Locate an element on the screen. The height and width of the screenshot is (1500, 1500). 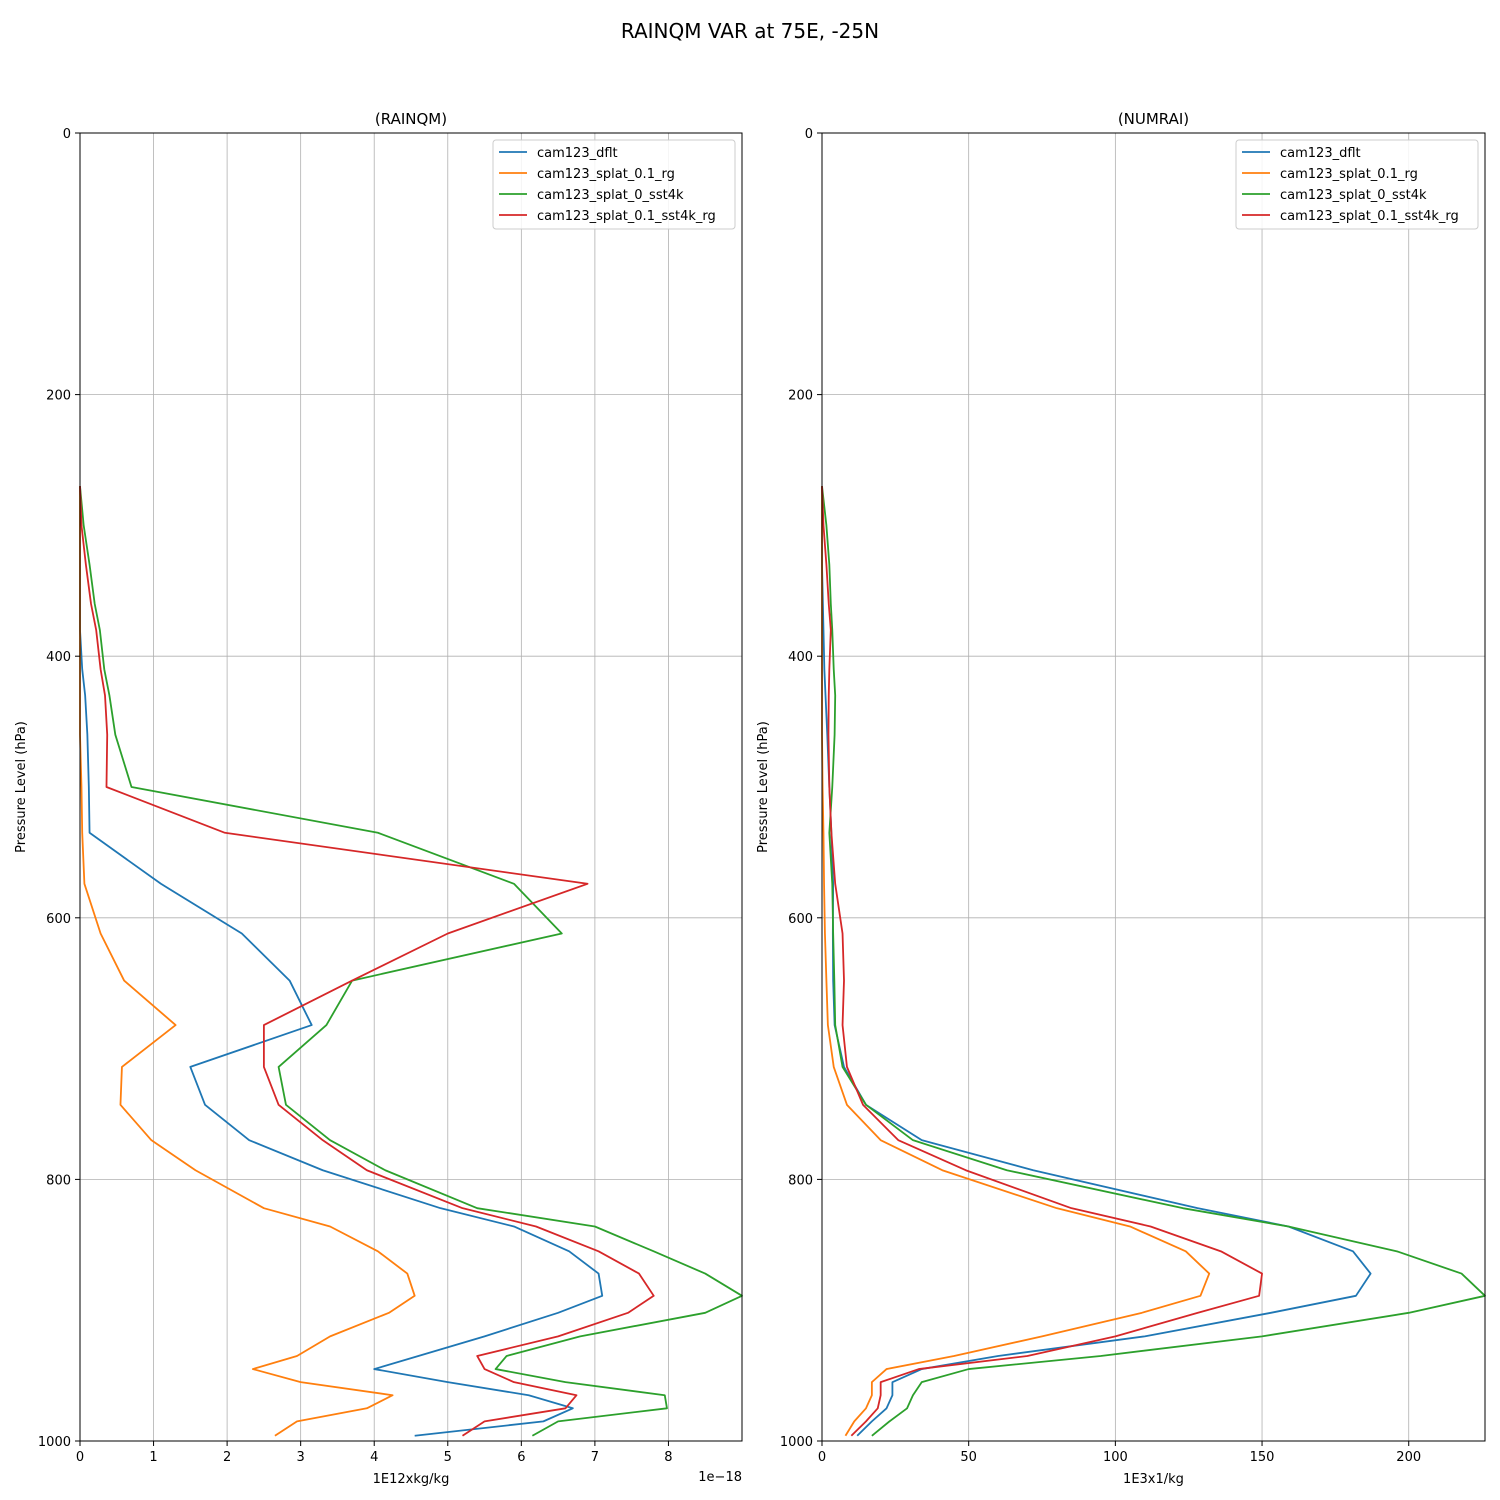
x-tick-label: 6 is located at coordinates (521, 1457).